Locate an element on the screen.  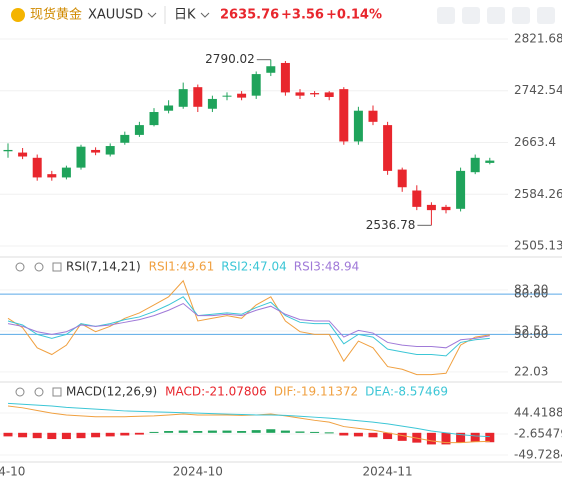
x-tick-label: 24-10 is located at coordinates (12, 472).